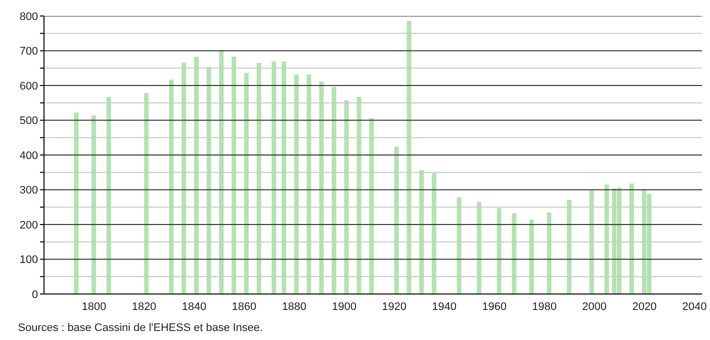 The width and height of the screenshot is (710, 340). I want to click on x-tick-label: 1960, so click(494, 306).